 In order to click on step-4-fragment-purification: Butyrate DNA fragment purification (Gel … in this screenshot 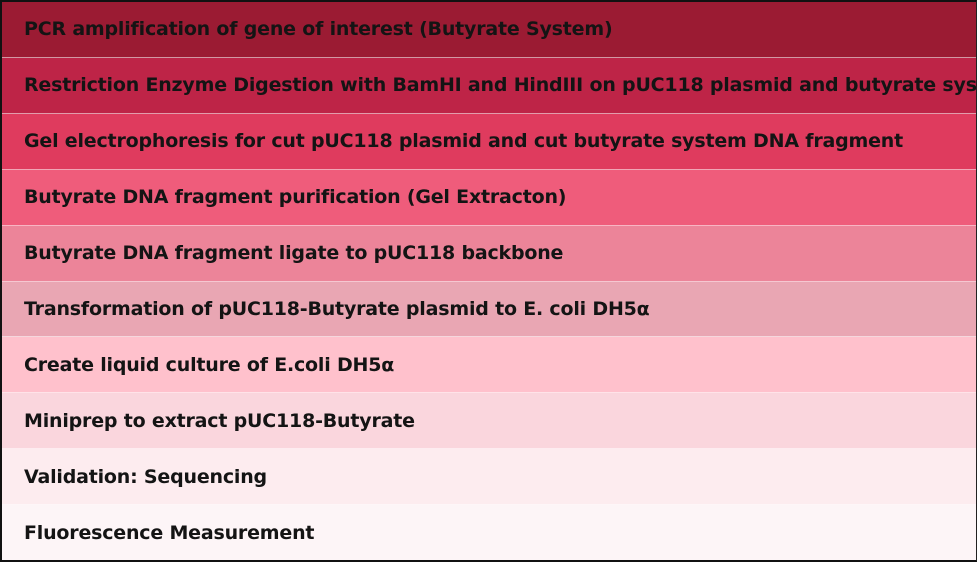, I will do `click(489, 197)`.